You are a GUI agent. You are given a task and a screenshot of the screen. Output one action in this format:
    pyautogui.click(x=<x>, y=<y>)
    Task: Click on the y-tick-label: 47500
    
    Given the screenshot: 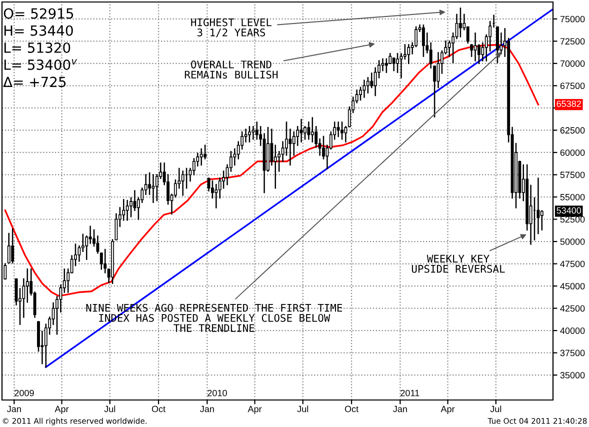 What is the action you would take?
    pyautogui.click(x=572, y=264)
    